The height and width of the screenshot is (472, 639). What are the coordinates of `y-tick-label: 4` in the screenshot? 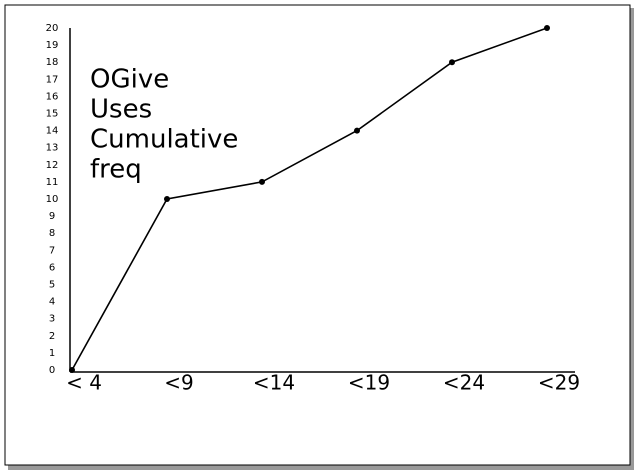 It's located at (52, 302).